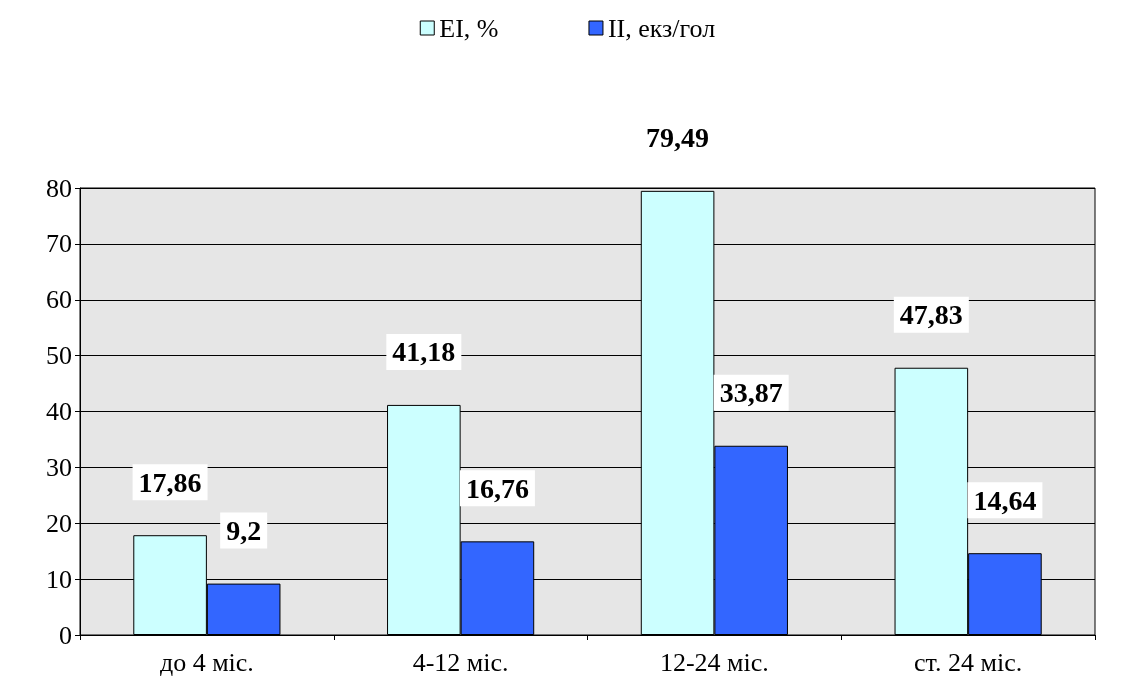 The width and height of the screenshot is (1135, 695). I want to click on data-label: 33,87, so click(751, 393).